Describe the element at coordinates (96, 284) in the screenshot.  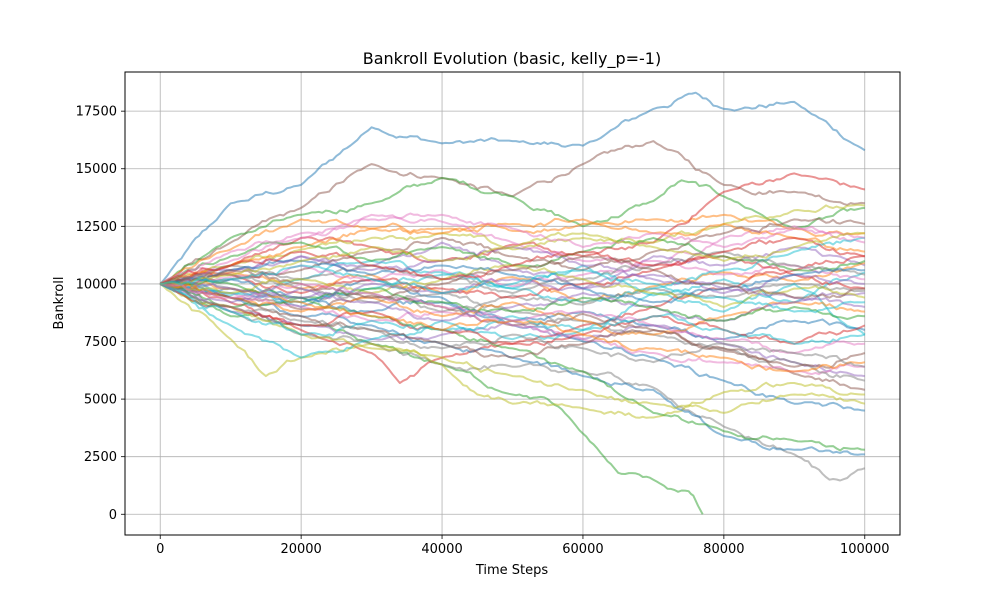
I see `y-tick-label: 10000` at that location.